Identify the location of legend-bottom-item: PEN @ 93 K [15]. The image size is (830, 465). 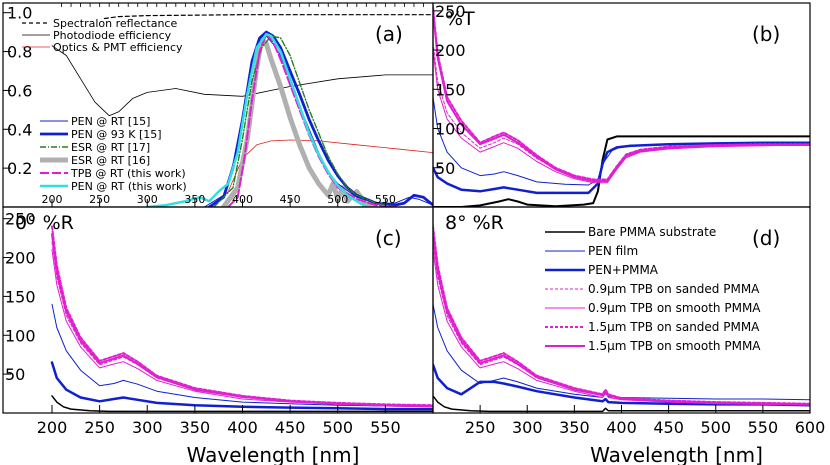
(101, 134).